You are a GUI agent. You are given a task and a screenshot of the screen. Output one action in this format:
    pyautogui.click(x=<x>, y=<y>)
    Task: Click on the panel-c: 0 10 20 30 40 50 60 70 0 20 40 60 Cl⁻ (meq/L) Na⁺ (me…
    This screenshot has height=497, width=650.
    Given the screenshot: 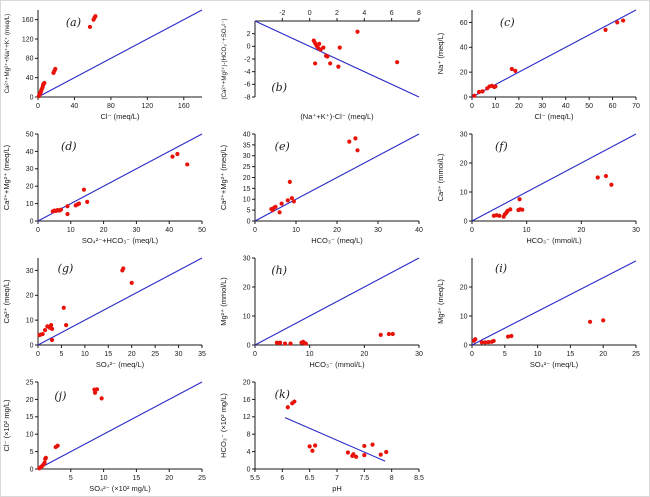 What is the action you would take?
    pyautogui.click(x=542, y=63)
    